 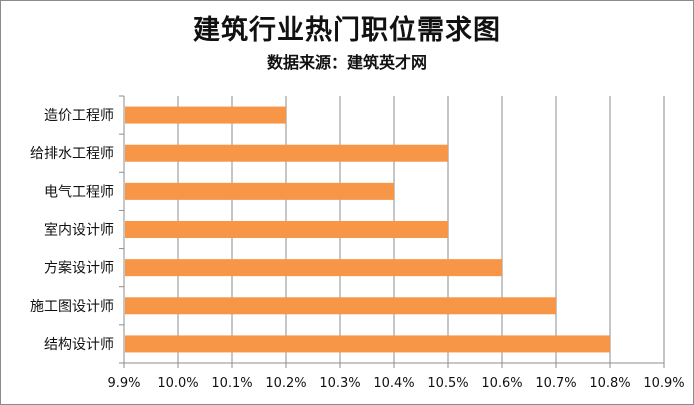 I want to click on x-tick-label: 10.6%, so click(x=501, y=383).